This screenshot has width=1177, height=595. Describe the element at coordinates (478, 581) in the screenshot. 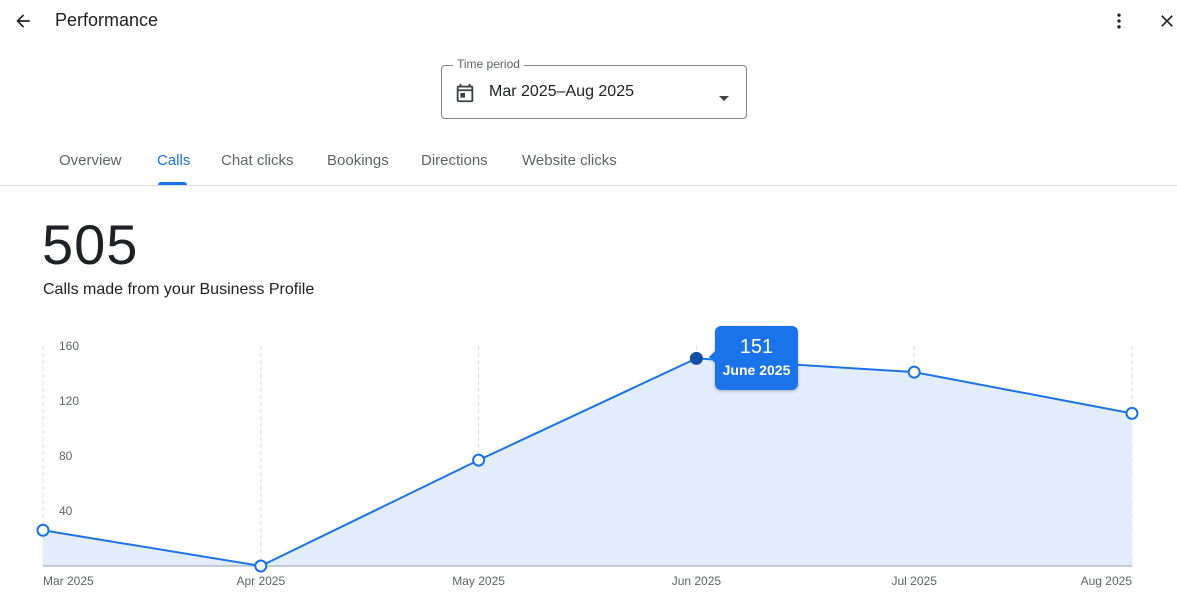

I see `x-tick-label-2: May 2025` at that location.